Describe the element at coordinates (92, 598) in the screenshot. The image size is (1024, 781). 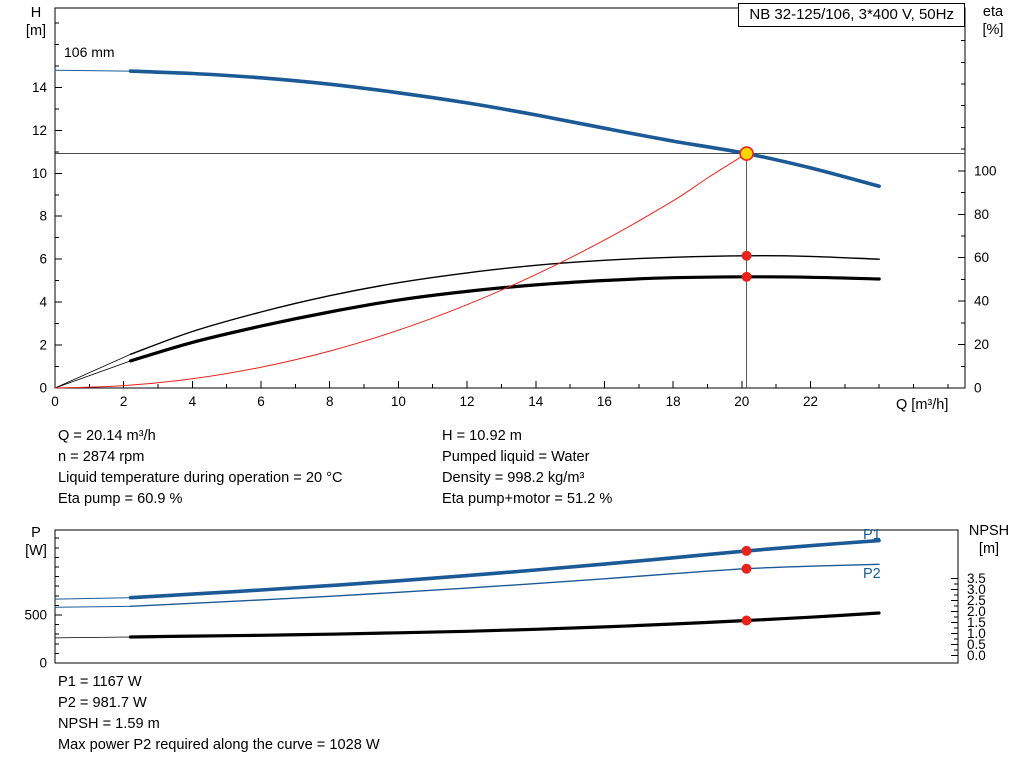
I see `p1-curve-lead` at that location.